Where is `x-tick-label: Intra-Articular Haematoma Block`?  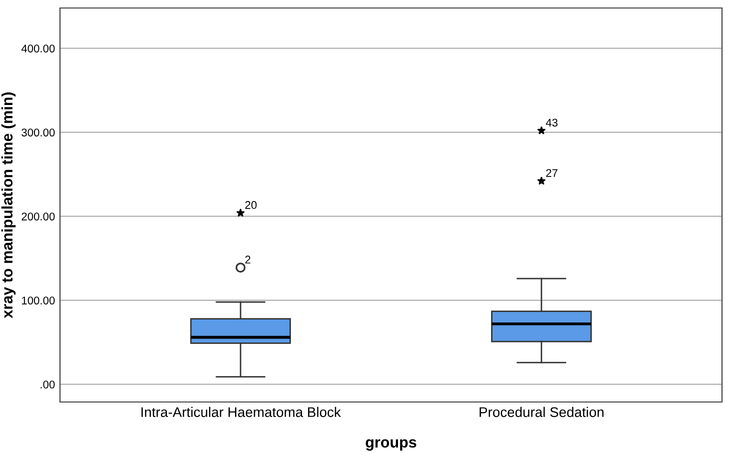 x-tick-label: Intra-Articular Haematoma Block is located at coordinates (241, 412).